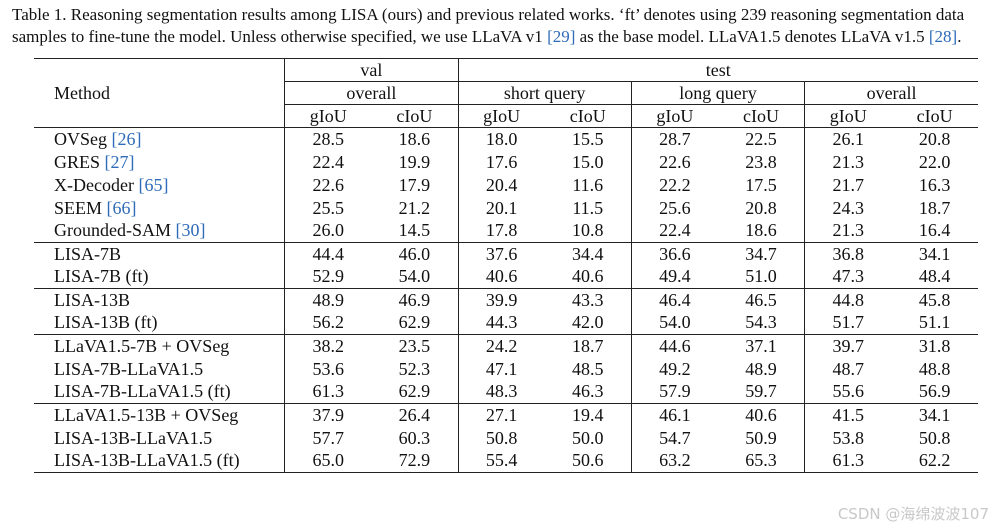  What do you see at coordinates (328, 254) in the screenshot?
I see `value-cell: 44.4` at bounding box center [328, 254].